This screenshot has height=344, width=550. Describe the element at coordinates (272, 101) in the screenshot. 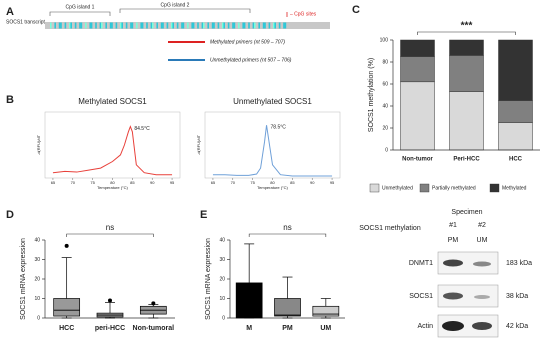

I see `chart-title: Unmethylated SOCS1` at that location.